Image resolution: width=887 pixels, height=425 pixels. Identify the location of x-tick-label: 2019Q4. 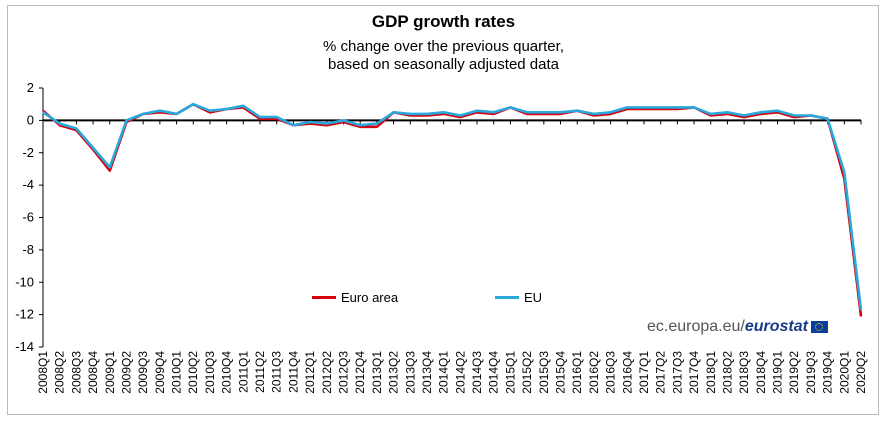
(828, 372).